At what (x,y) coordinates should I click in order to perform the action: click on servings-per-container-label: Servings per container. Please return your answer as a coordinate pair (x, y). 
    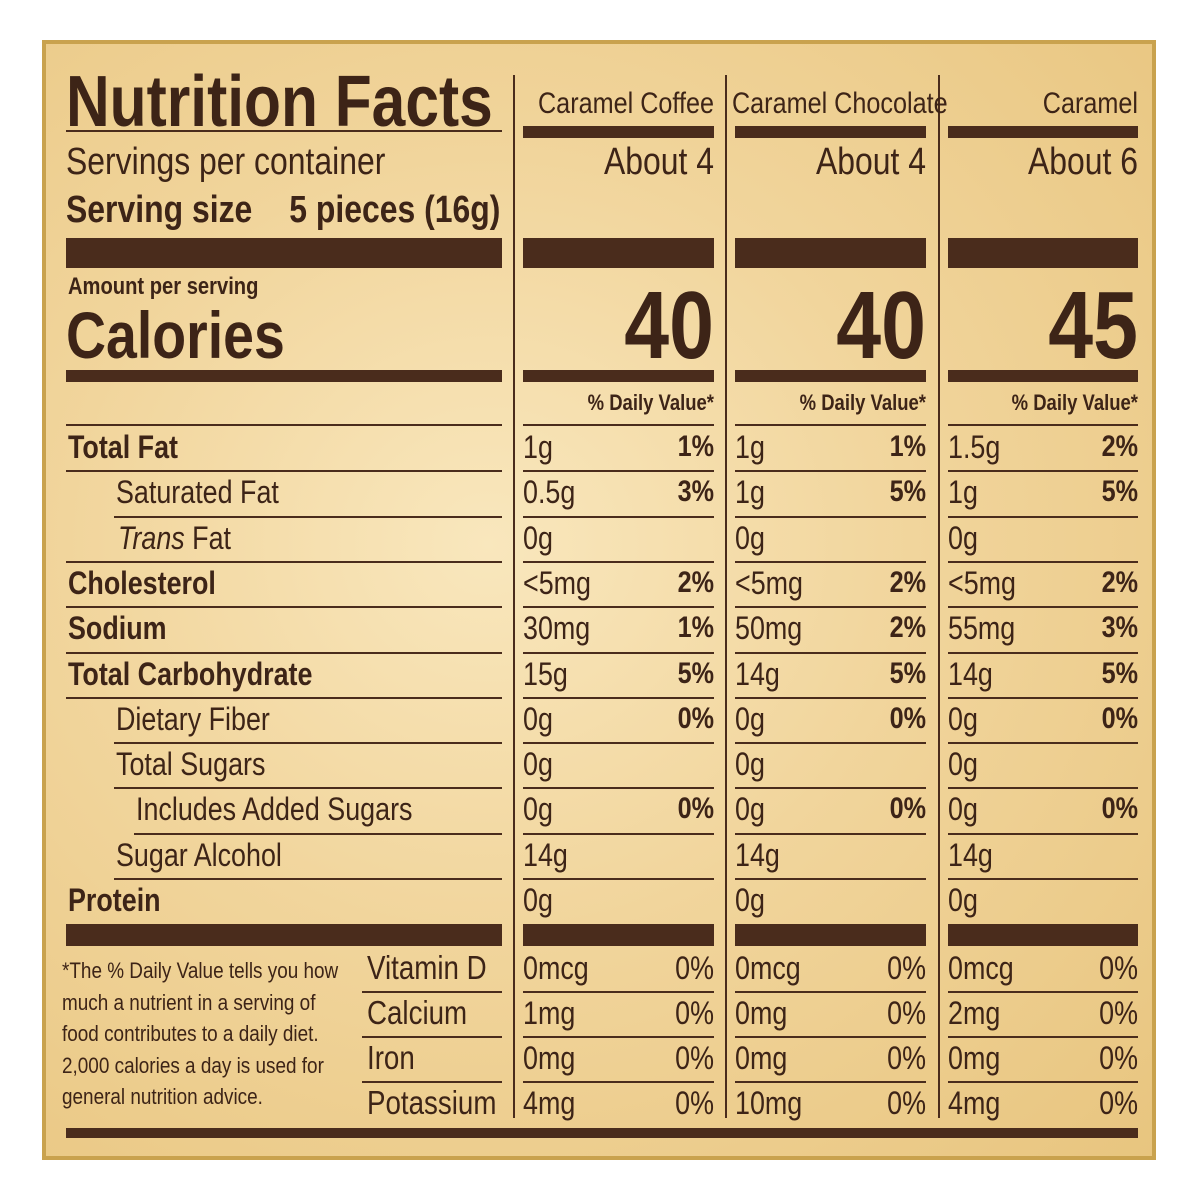
    Looking at the image, I should click on (226, 162).